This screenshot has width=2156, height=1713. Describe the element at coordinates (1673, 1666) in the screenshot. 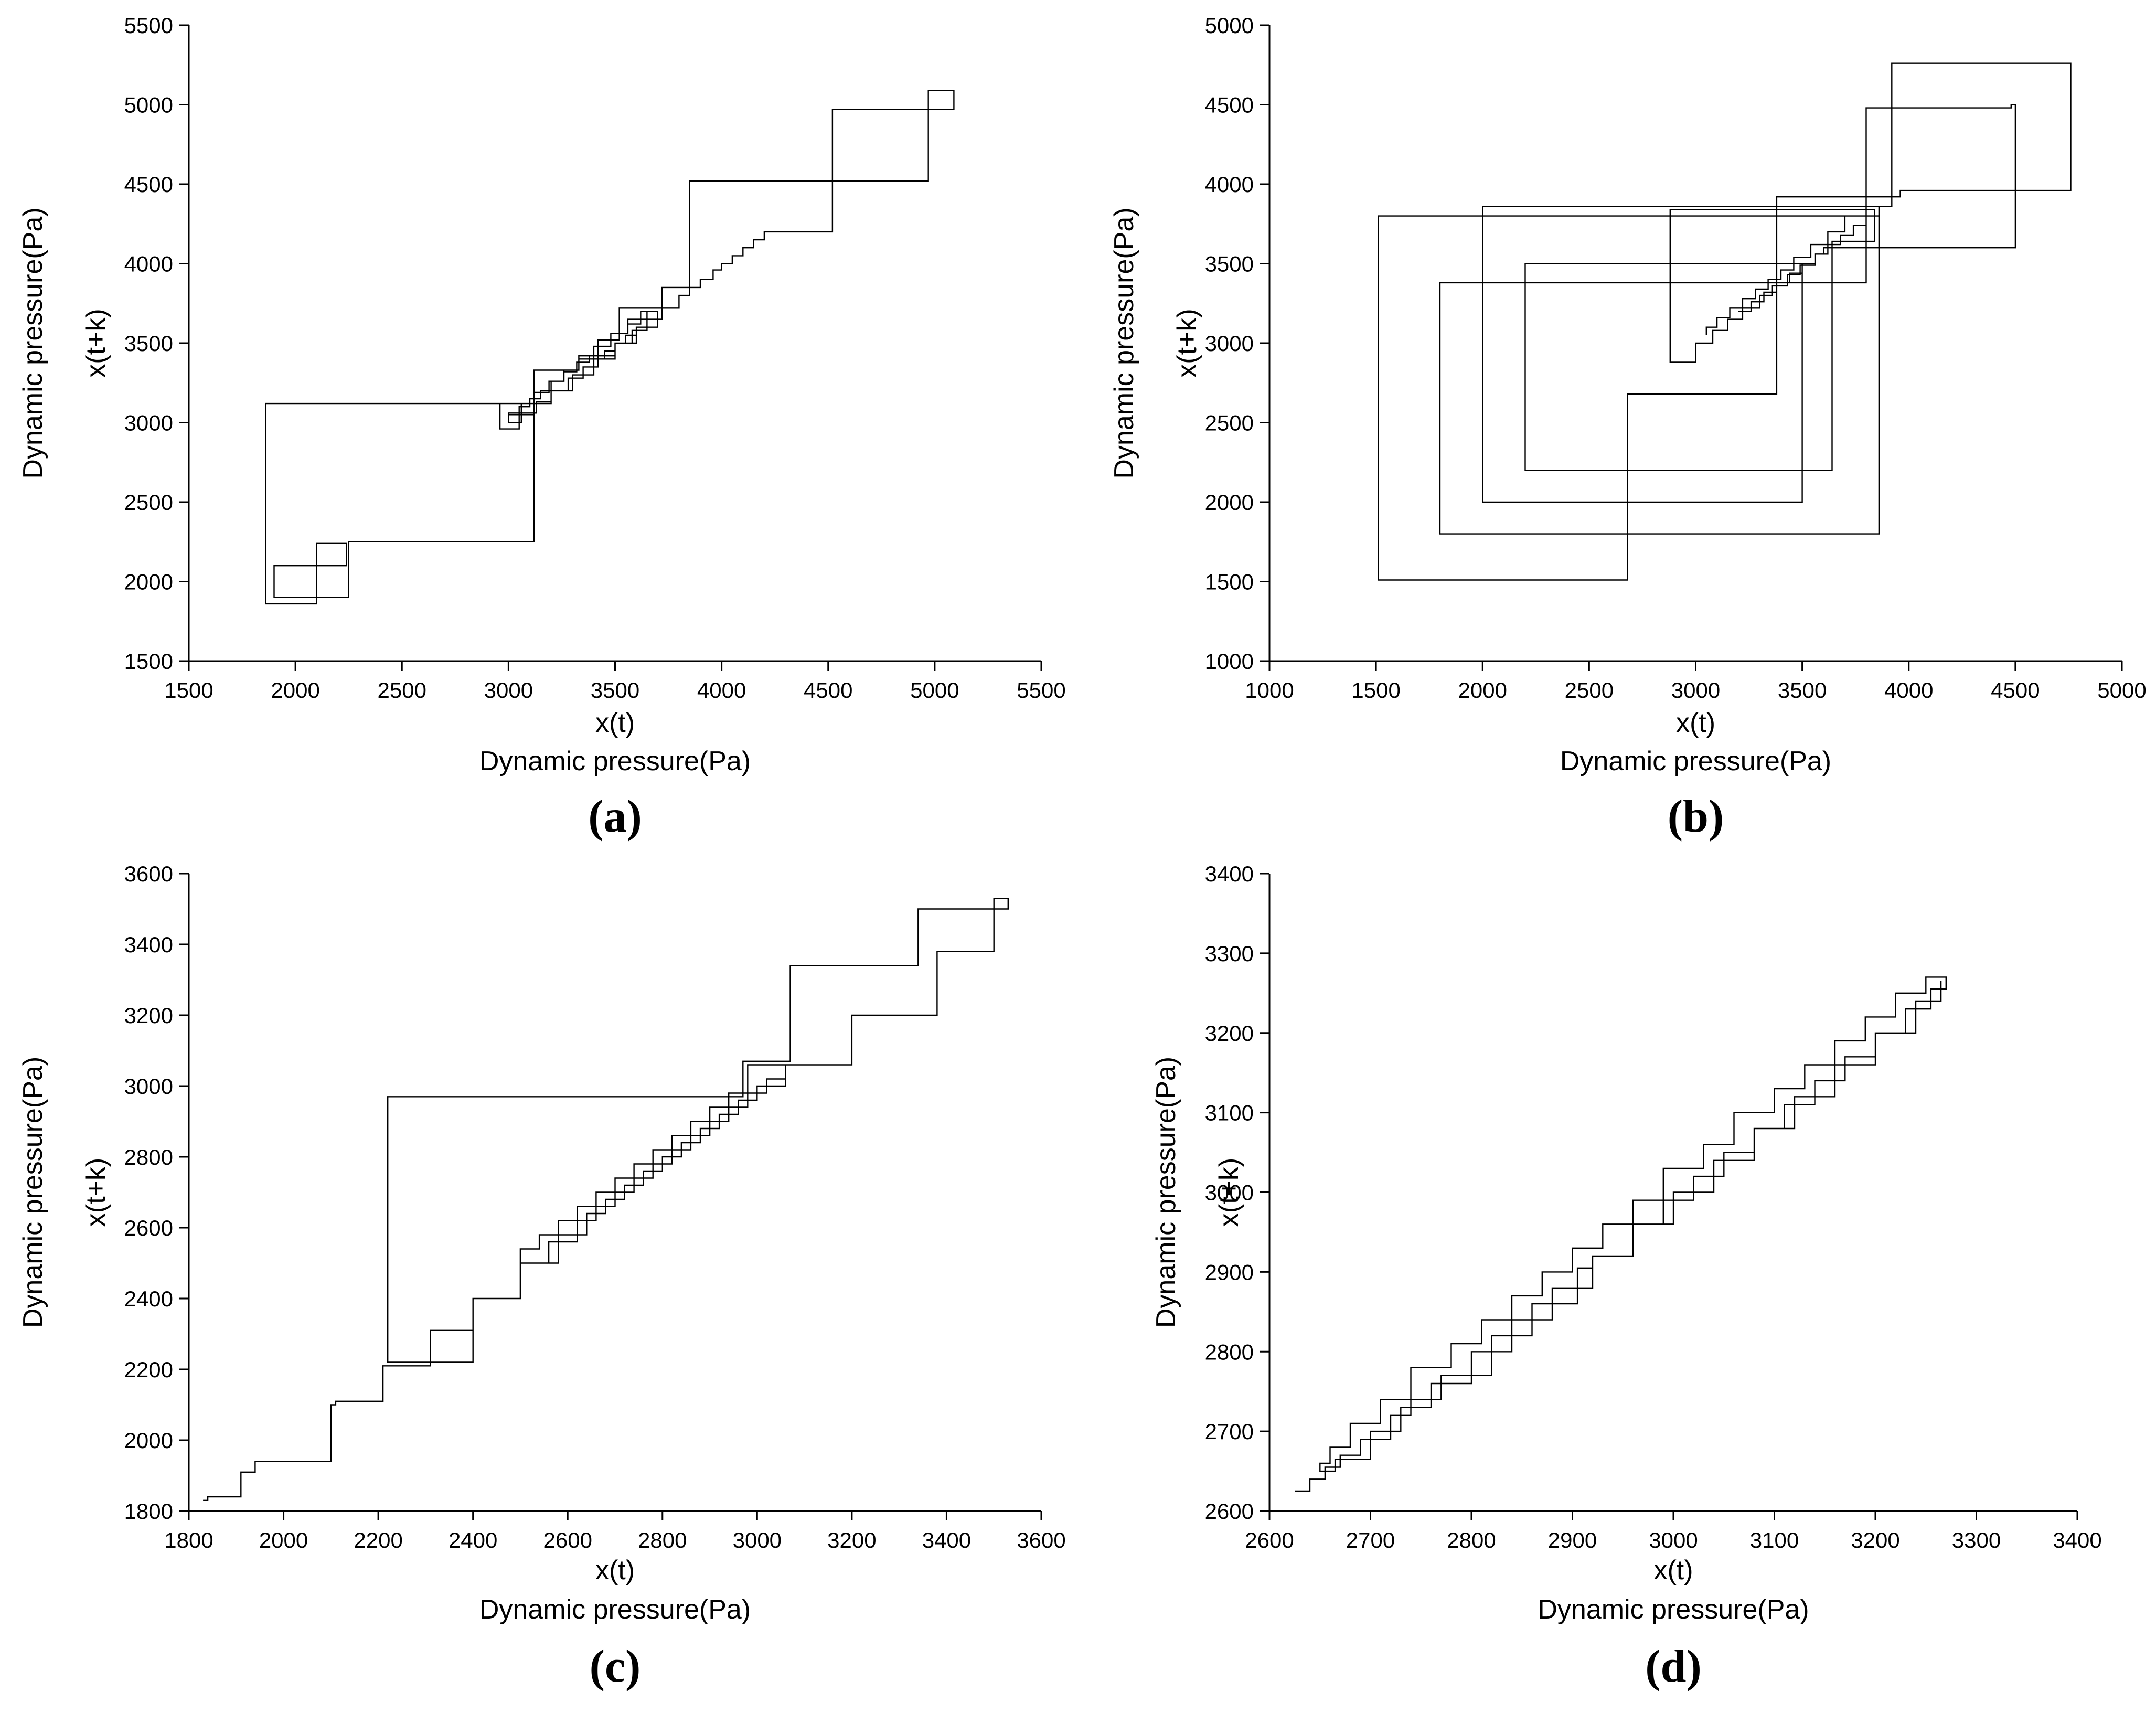

I see `panel-label: (d)` at that location.